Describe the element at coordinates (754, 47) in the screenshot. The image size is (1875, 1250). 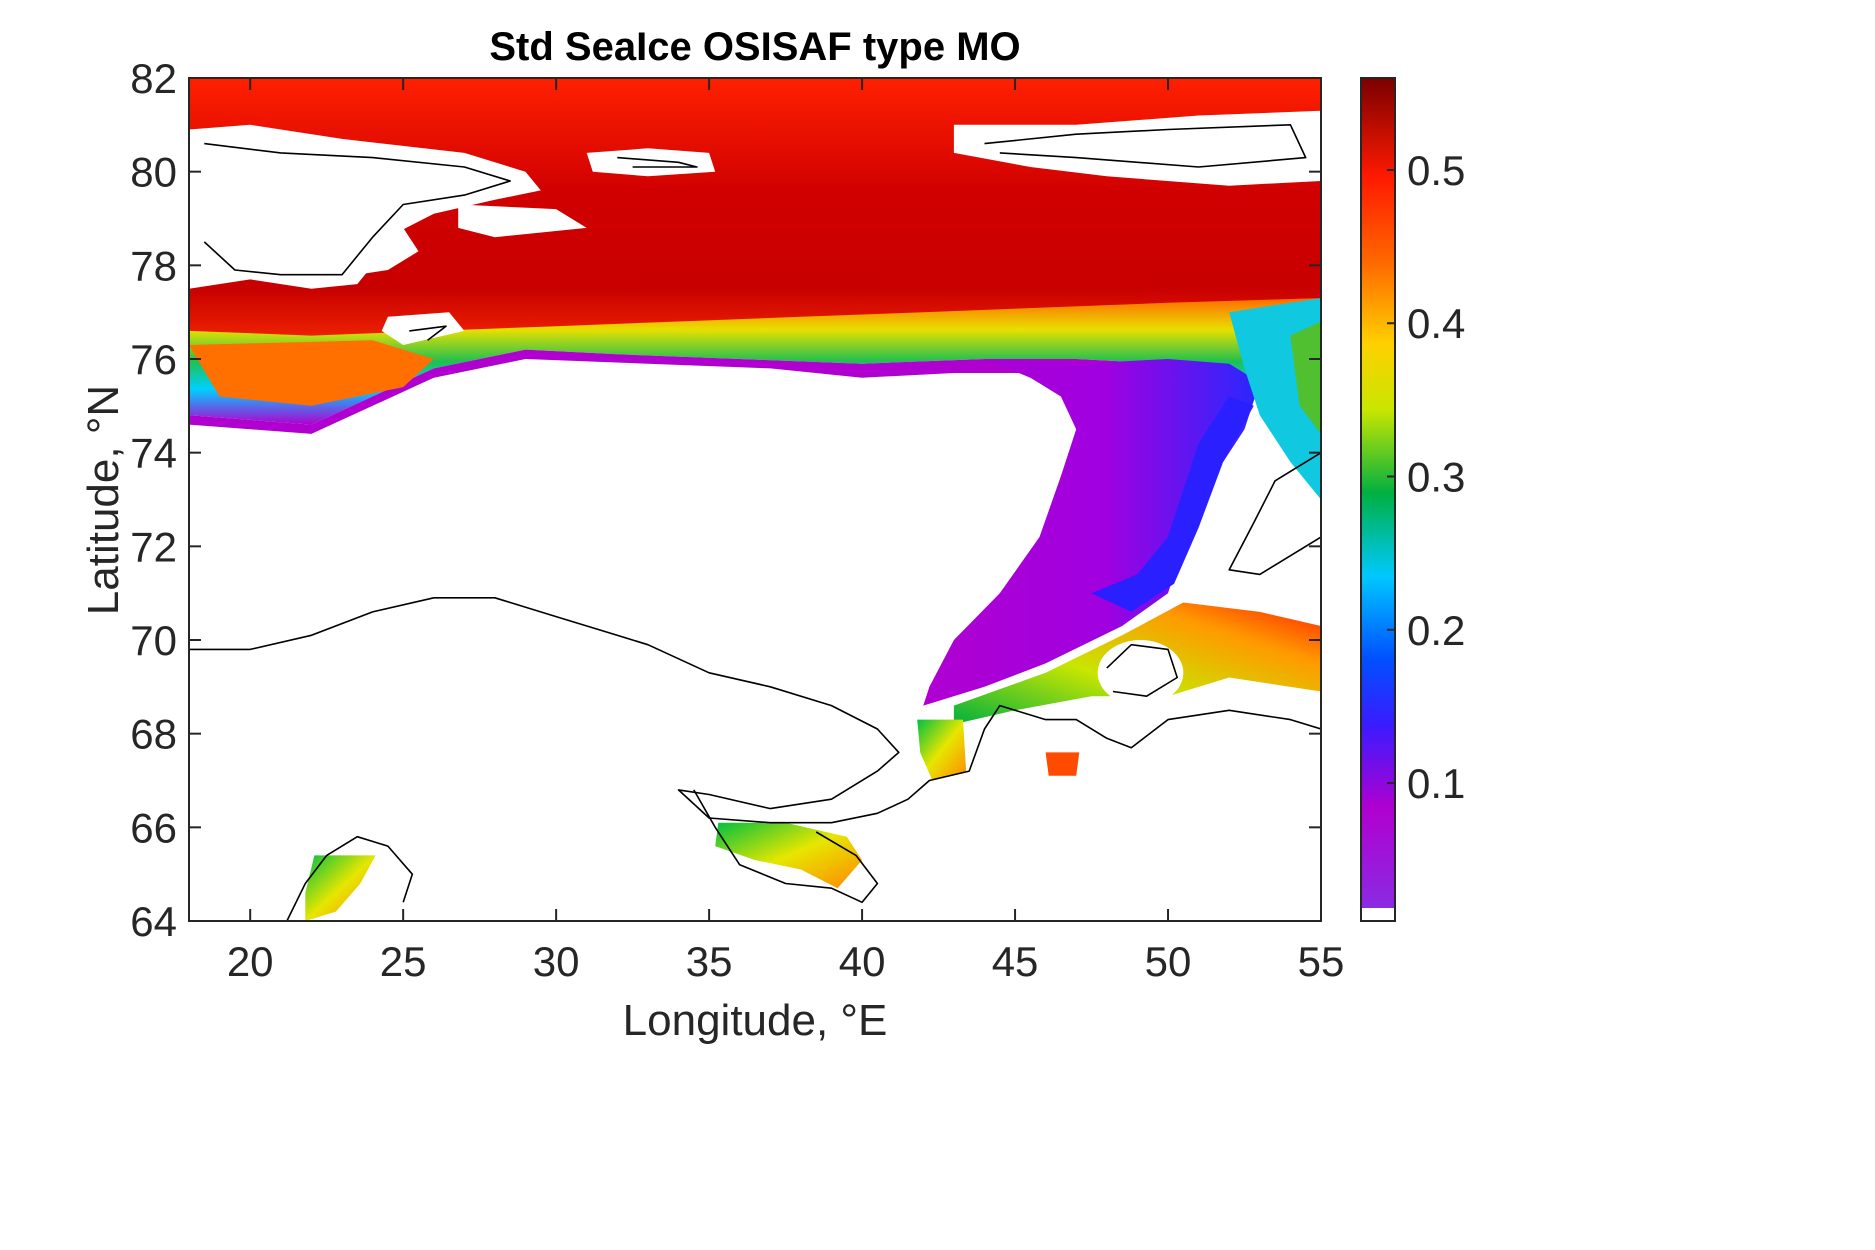
I see `chart-title: Std SeaIce OSISAF type MO` at that location.